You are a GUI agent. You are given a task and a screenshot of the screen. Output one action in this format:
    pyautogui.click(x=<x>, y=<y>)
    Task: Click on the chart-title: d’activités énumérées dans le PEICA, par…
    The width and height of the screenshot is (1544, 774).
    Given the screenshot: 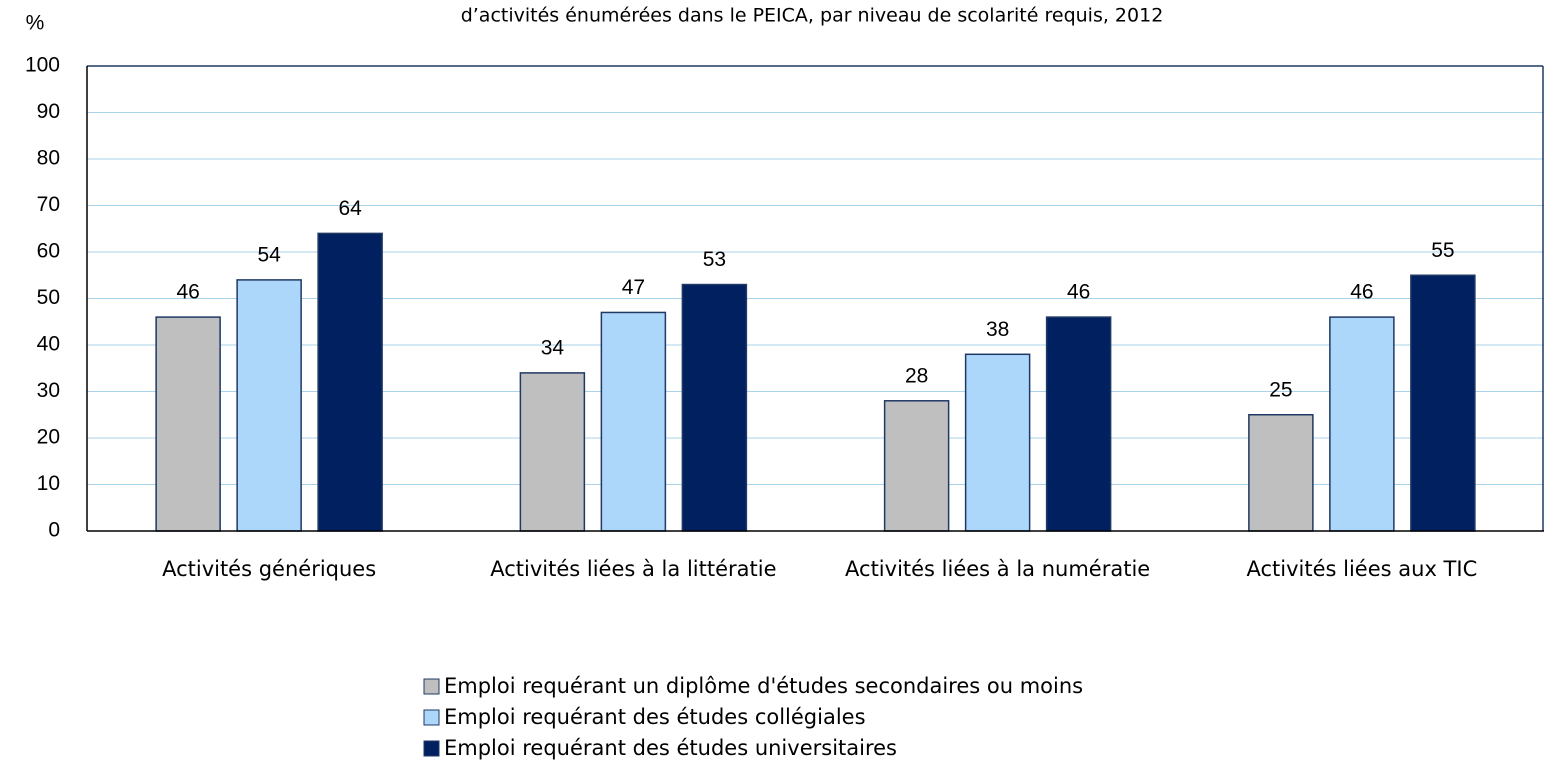 What is the action you would take?
    pyautogui.click(x=812, y=16)
    